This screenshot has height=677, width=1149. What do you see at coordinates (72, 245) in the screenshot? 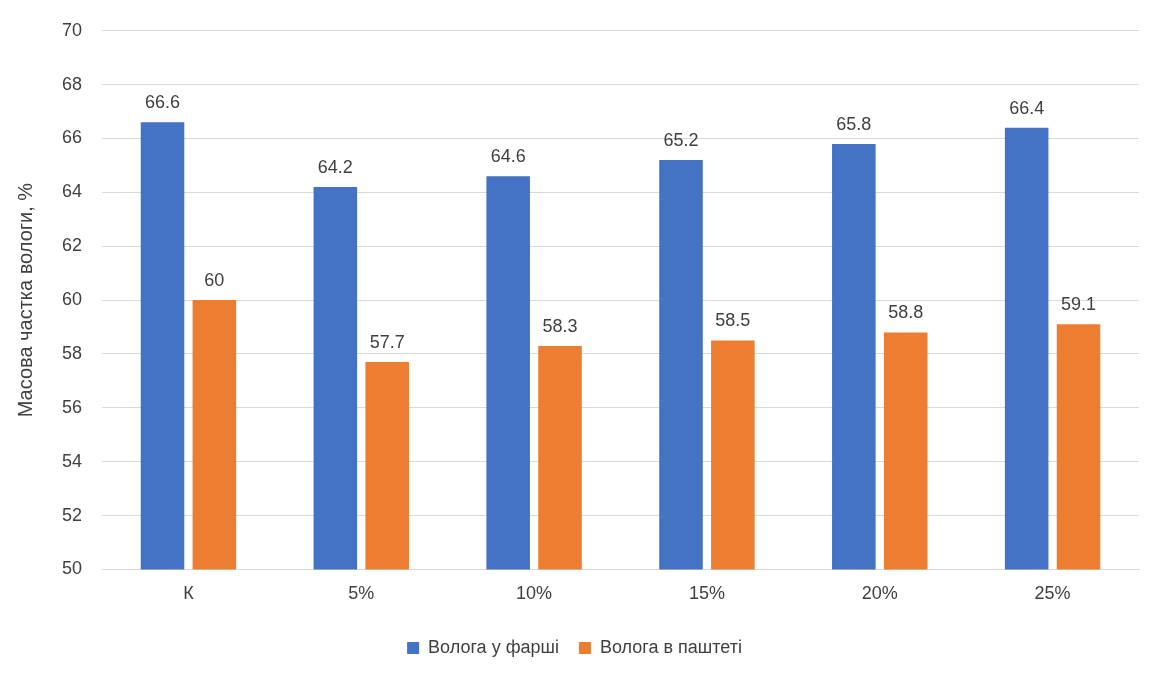
I see `y-tick-label: 62` at bounding box center [72, 245].